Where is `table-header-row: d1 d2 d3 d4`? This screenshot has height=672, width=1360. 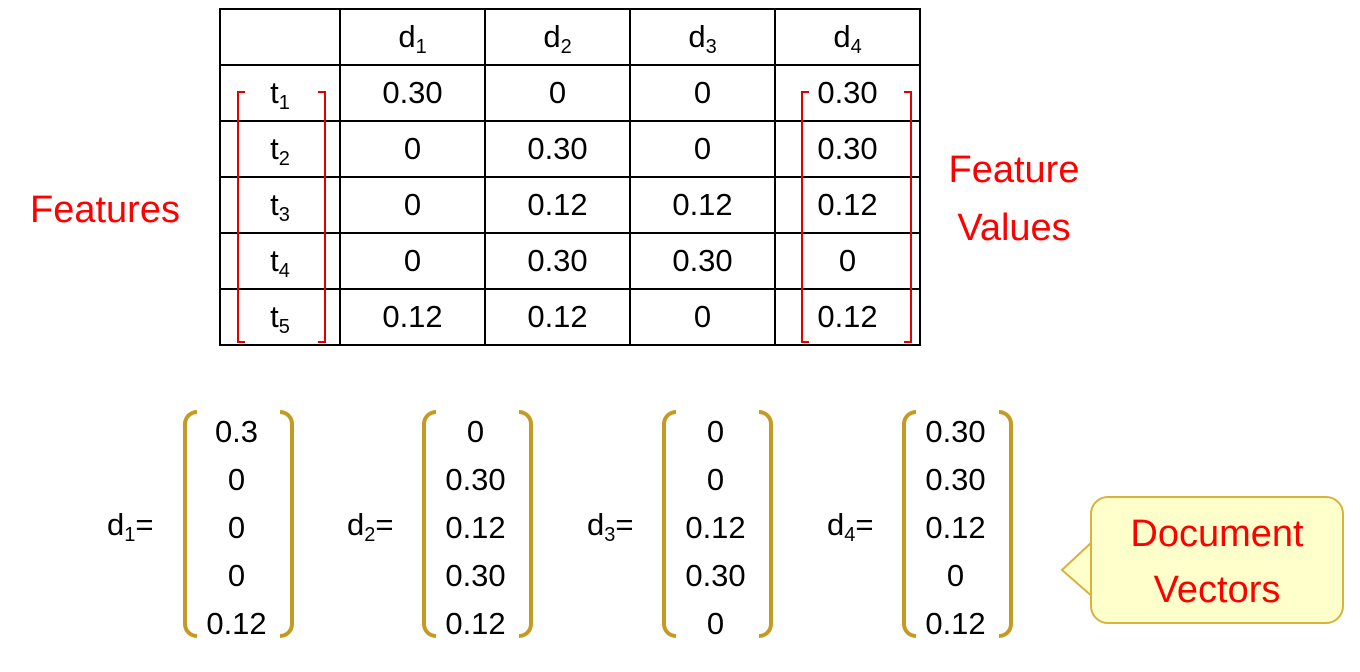 table-header-row: d1 d2 d3 d4 is located at coordinates (570, 37).